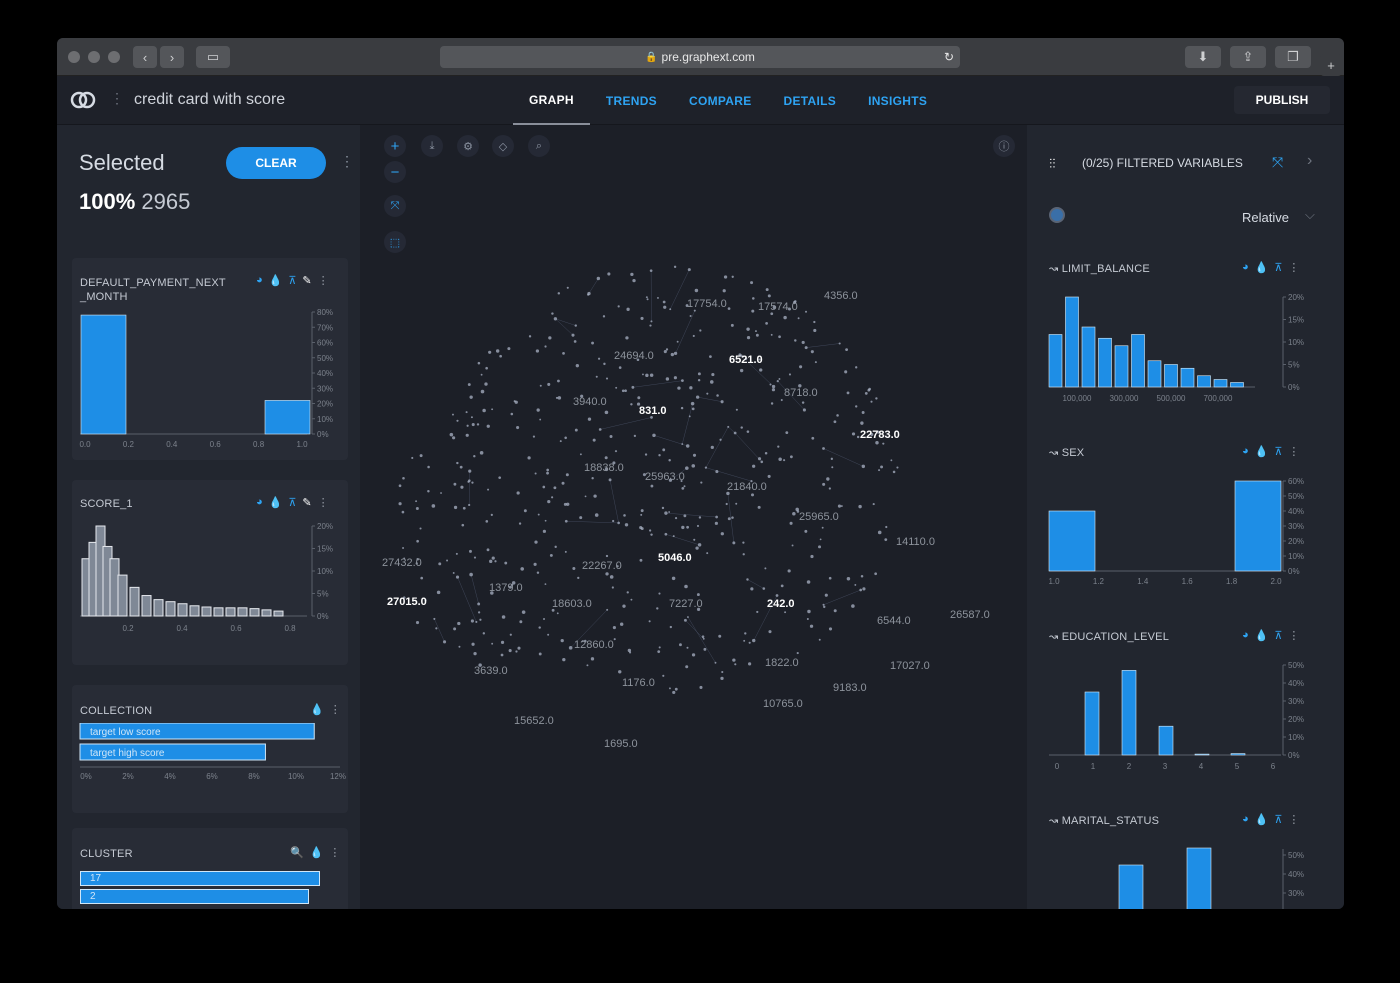  What do you see at coordinates (1004, 146) in the screenshot?
I see `info-button: ⓘ` at bounding box center [1004, 146].